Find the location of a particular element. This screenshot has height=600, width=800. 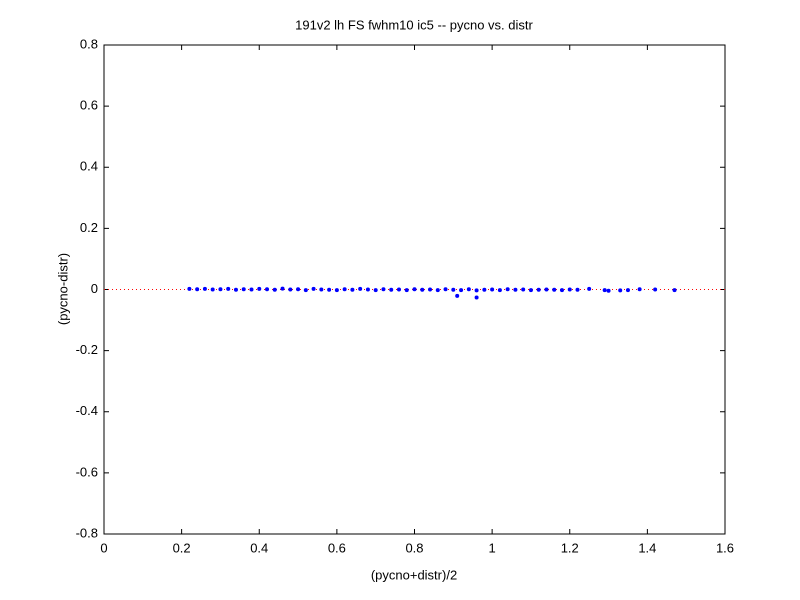

y-tick-label: -0.2 is located at coordinates (87, 349).